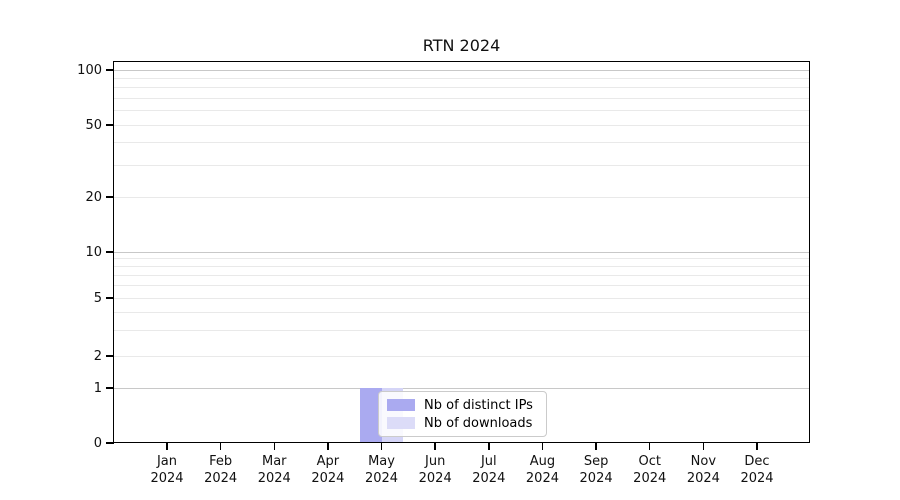  I want to click on x-tick-month: Jan, so click(167, 461).